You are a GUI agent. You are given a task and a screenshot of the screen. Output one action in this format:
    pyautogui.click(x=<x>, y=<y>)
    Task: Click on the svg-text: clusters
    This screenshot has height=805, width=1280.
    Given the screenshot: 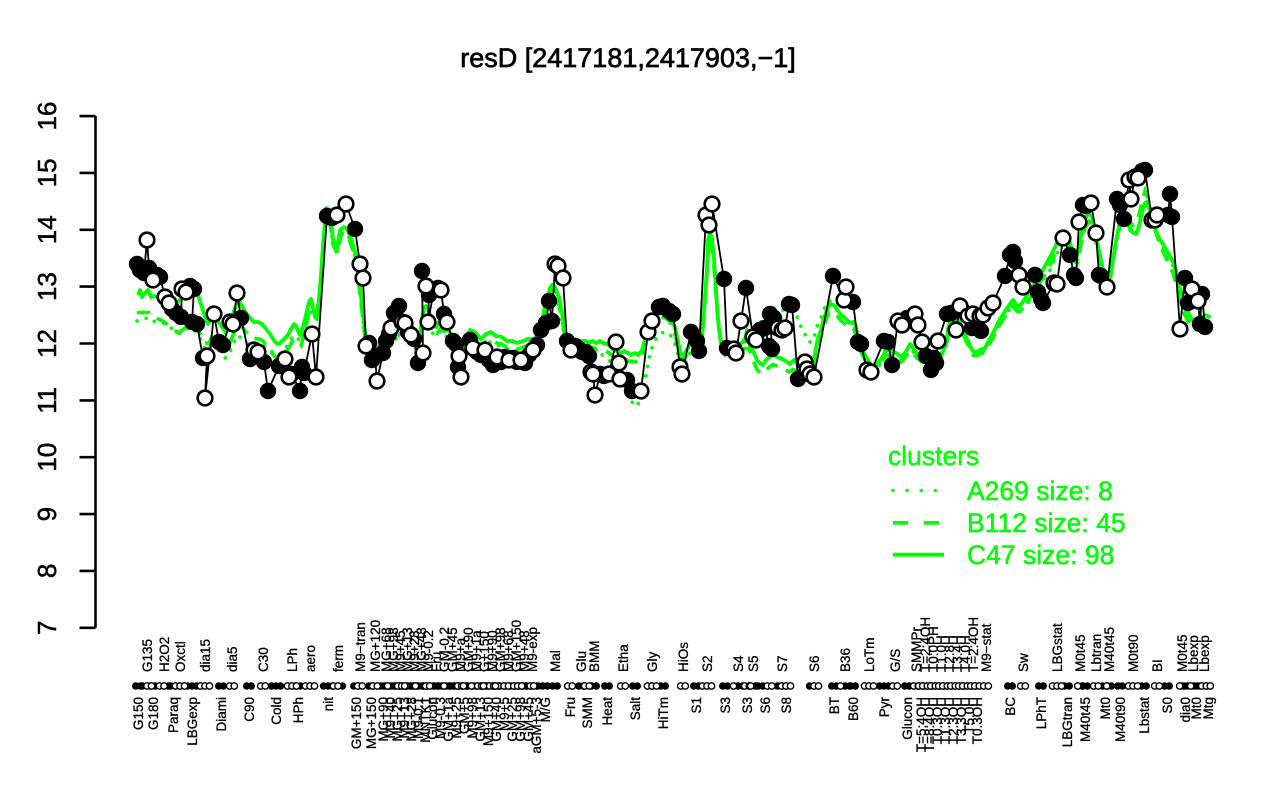 What is the action you would take?
    pyautogui.click(x=933, y=456)
    